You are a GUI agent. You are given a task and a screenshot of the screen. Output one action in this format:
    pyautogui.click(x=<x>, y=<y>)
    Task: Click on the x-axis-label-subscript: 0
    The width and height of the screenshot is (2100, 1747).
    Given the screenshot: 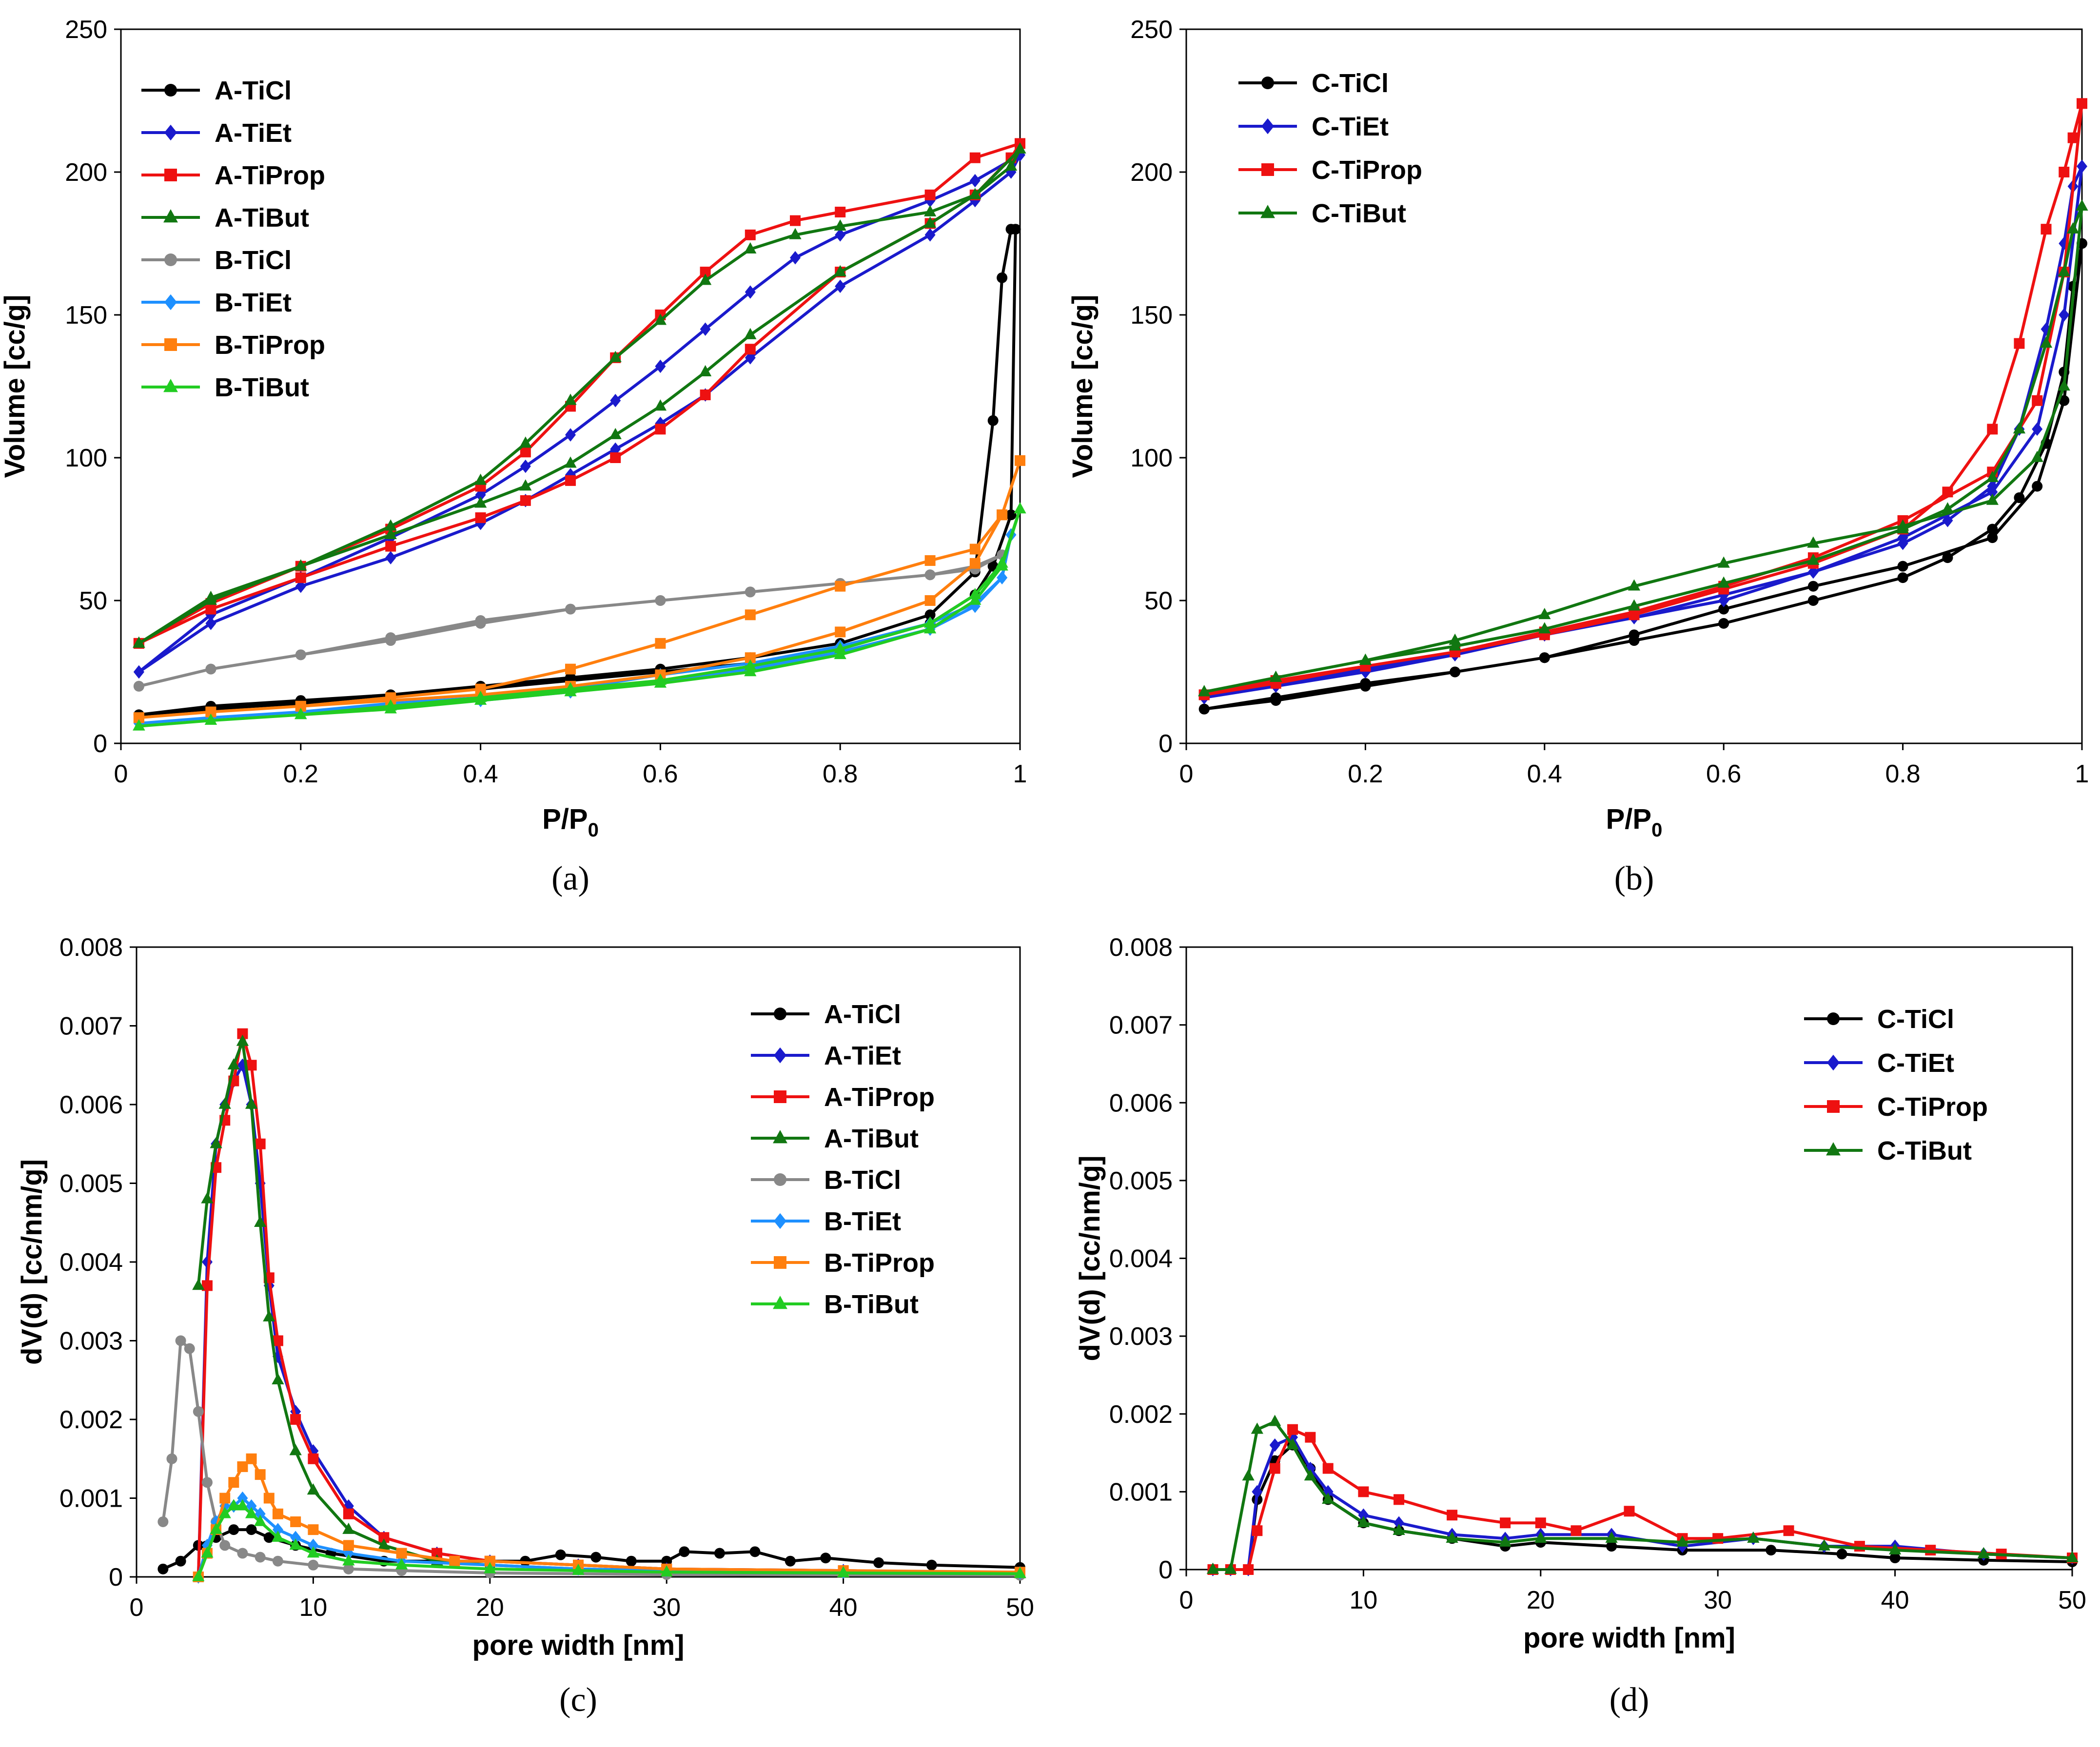 What is the action you would take?
    pyautogui.click(x=1656, y=830)
    